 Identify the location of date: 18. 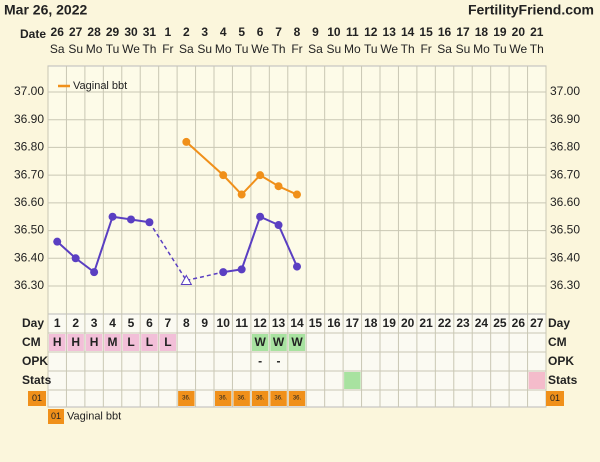
(482, 32).